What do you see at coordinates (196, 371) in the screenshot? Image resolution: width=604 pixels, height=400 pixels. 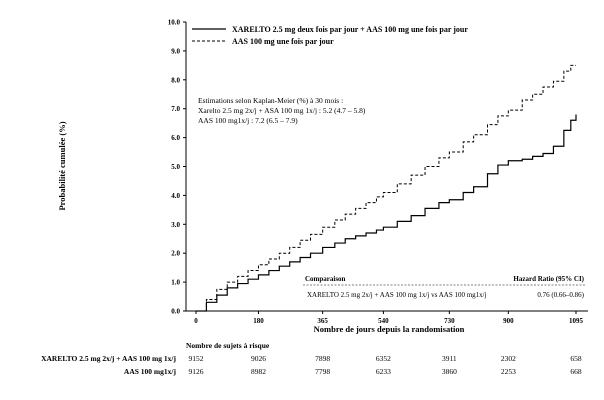 I see `risk-cell: 9126` at bounding box center [196, 371].